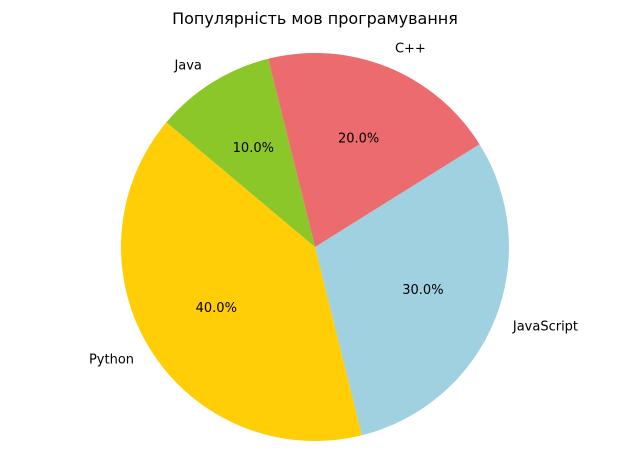  I want to click on pie-slice-c, so click(374, 149).